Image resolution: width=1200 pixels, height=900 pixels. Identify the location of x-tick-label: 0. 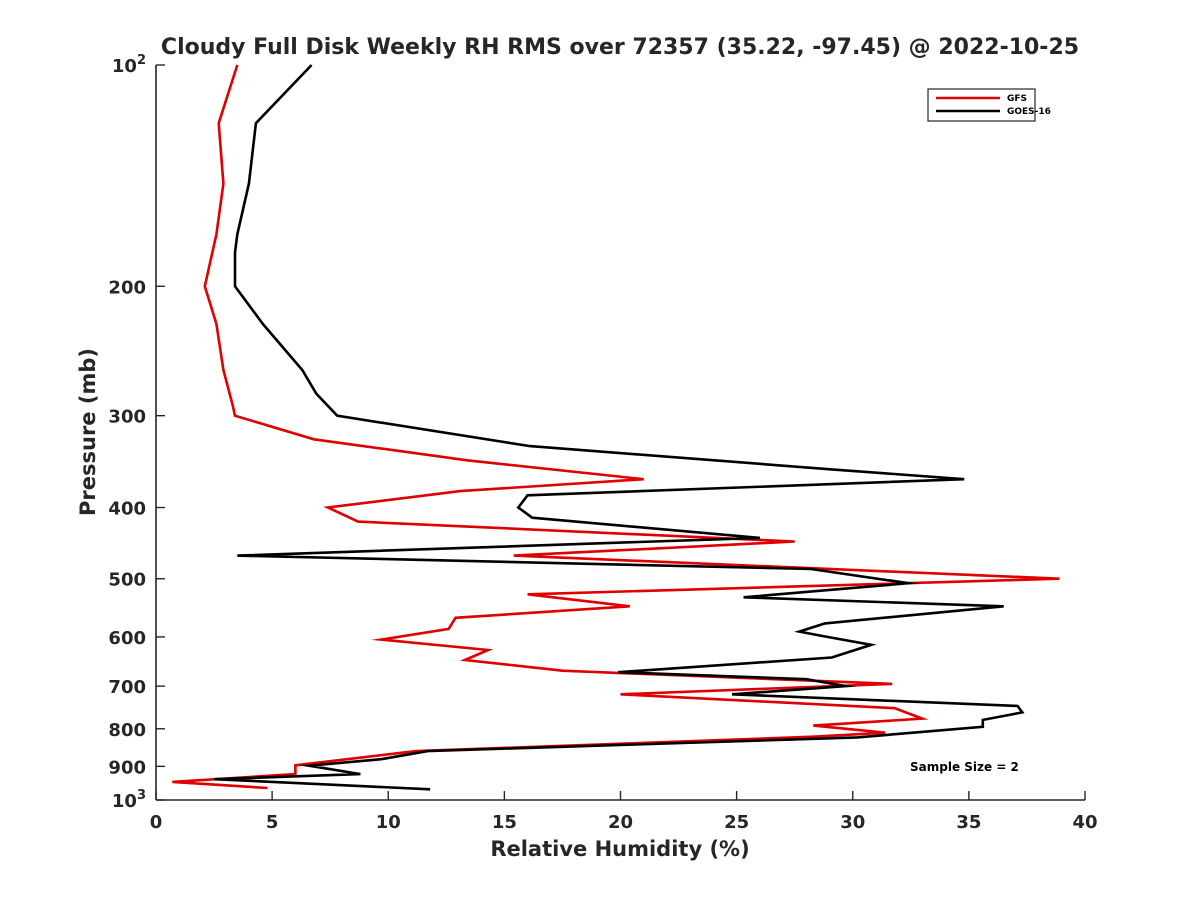
(156, 822).